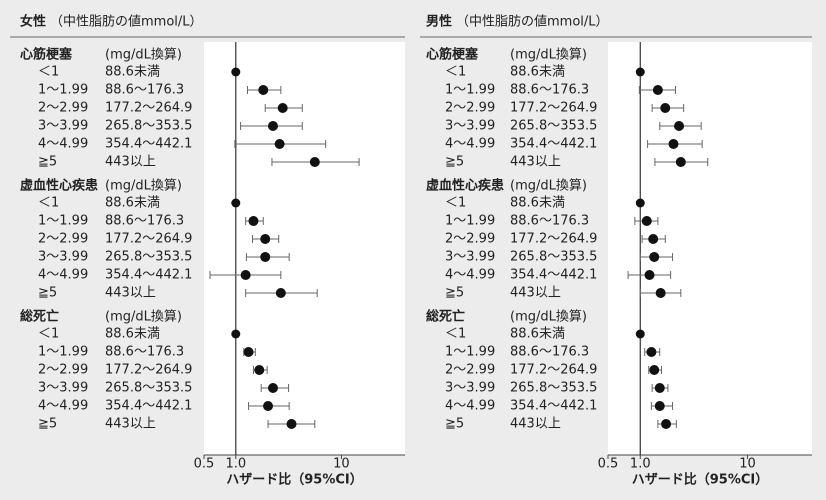 The width and height of the screenshot is (826, 500). What do you see at coordinates (465, 186) in the screenshot?
I see `group-name: 虚血性心疾患` at bounding box center [465, 186].